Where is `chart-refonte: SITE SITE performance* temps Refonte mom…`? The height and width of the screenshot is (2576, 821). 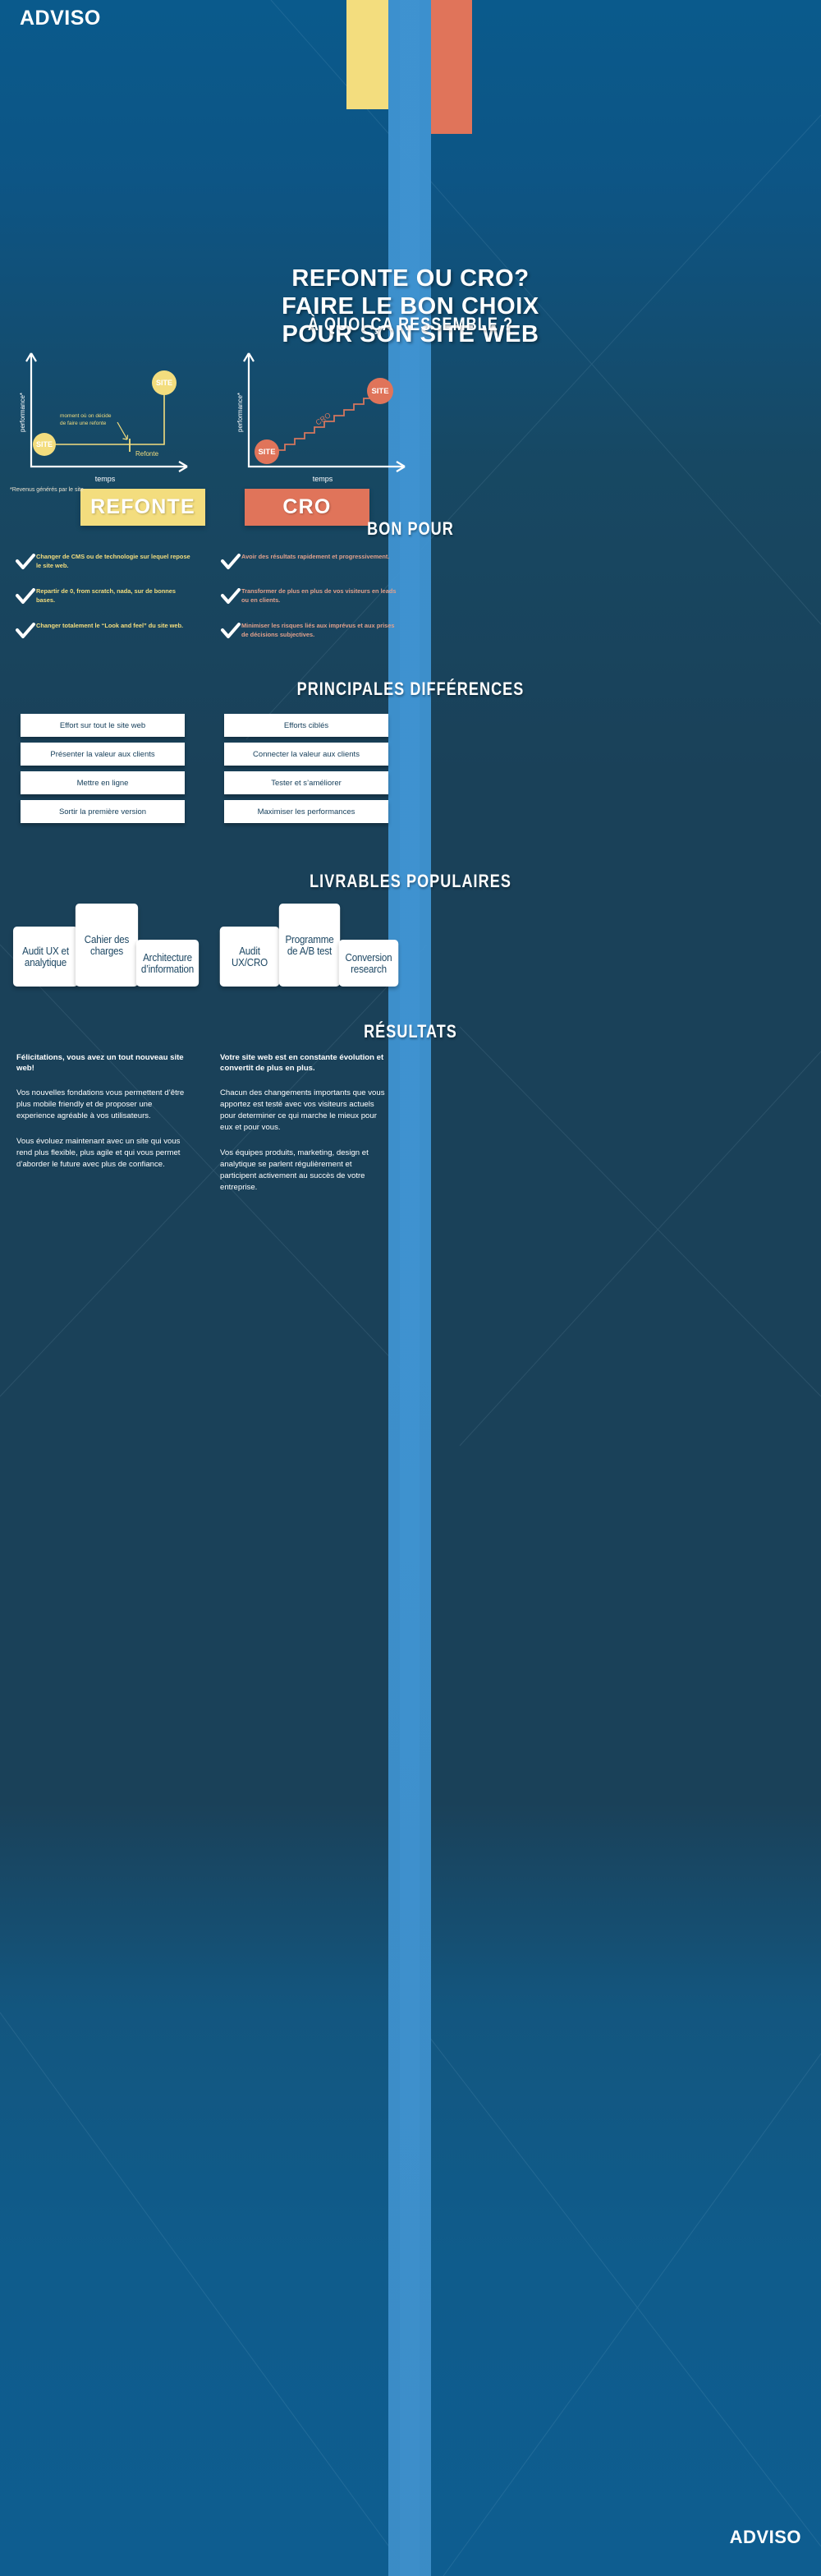 chart-refonte: SITE SITE performance* temps Refonte mom… is located at coordinates (103, 417).